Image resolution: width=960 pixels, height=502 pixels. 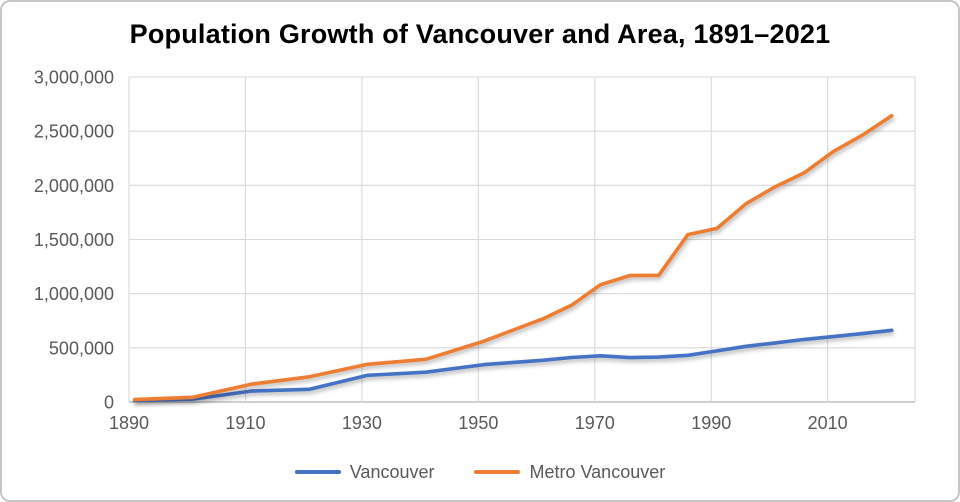 What do you see at coordinates (74, 240) in the screenshot?
I see `y-axis-tick-label: 1,500,000` at bounding box center [74, 240].